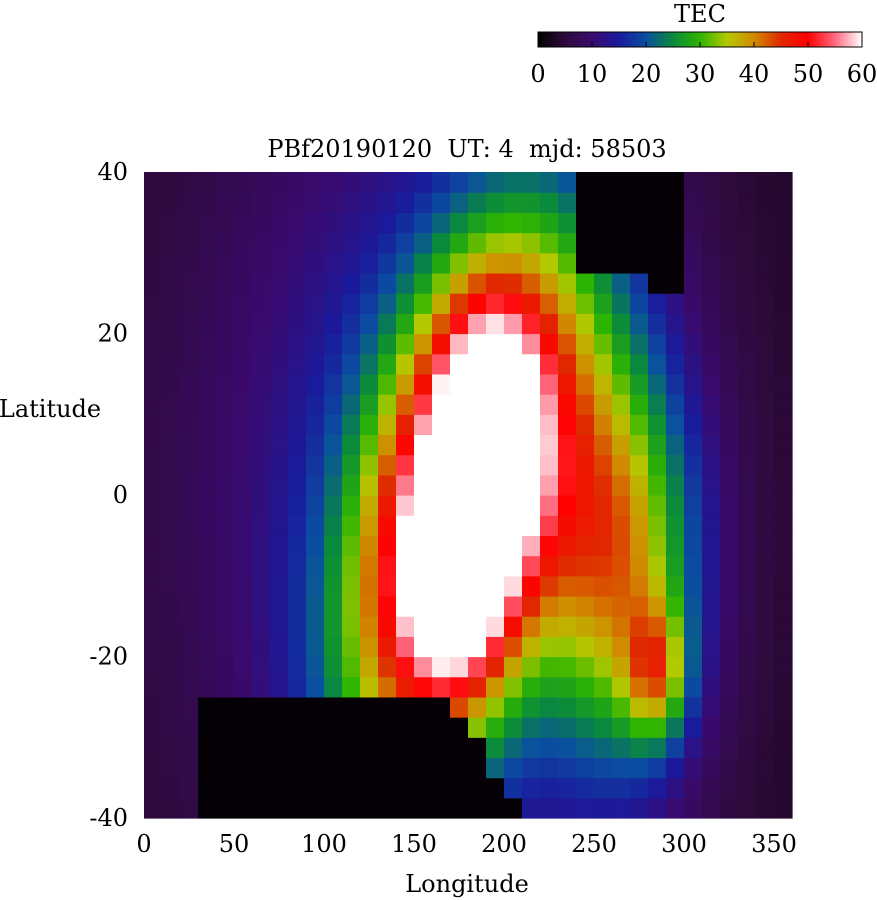 The width and height of the screenshot is (877, 900). What do you see at coordinates (234, 844) in the screenshot?
I see `x-tick-label: 50` at bounding box center [234, 844].